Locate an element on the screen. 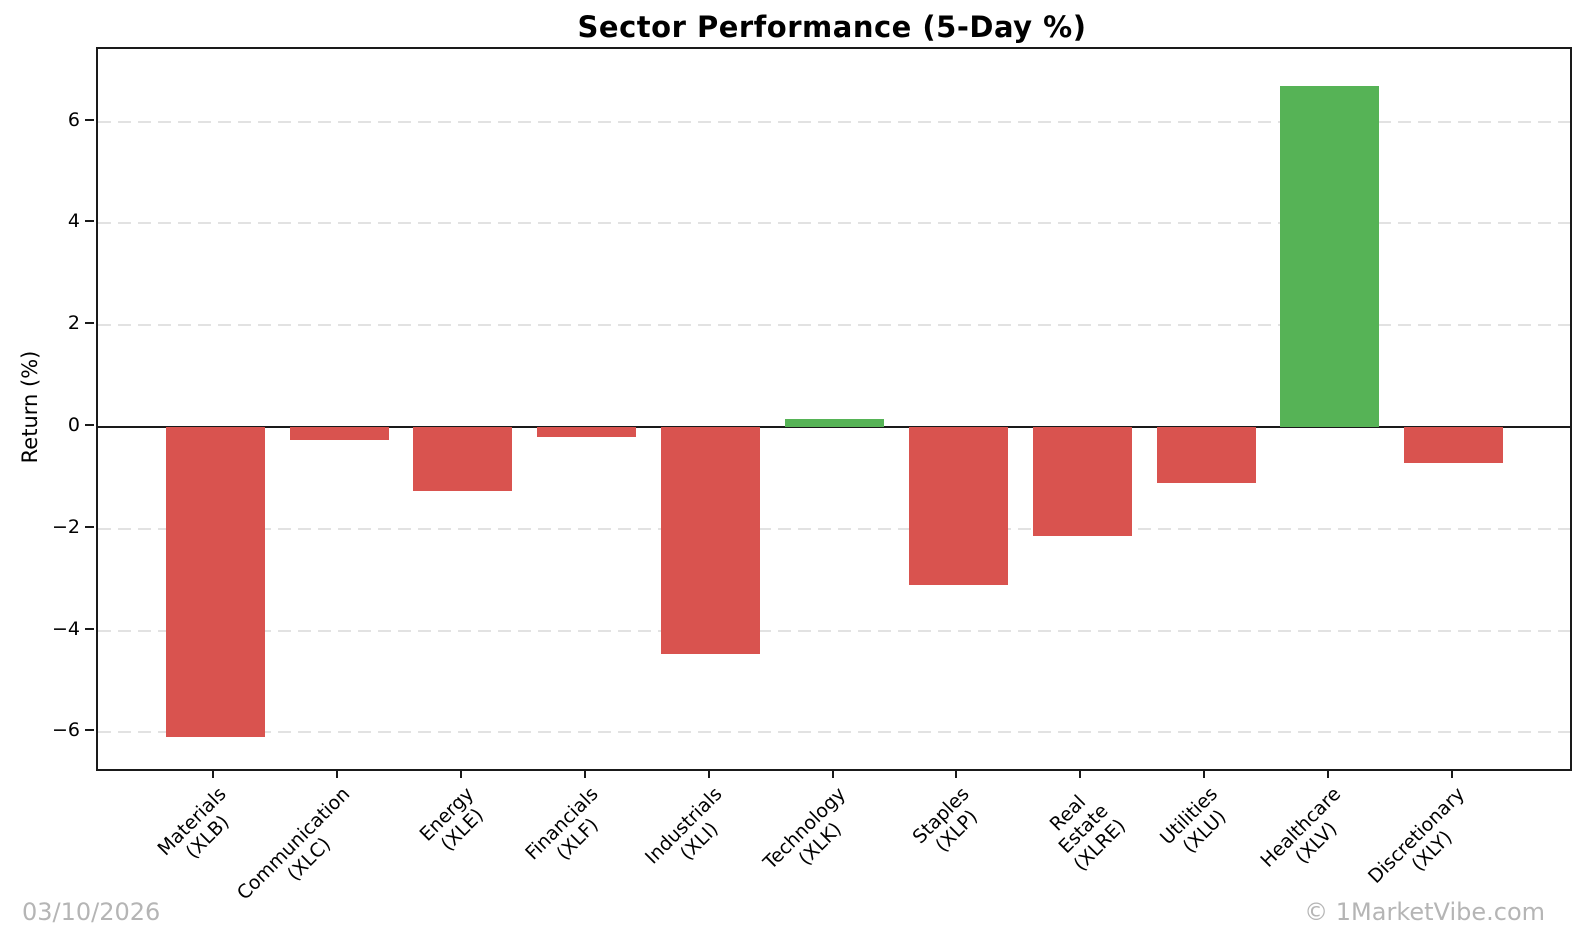 The width and height of the screenshot is (1583, 940). bar-xlf is located at coordinates (587, 432).